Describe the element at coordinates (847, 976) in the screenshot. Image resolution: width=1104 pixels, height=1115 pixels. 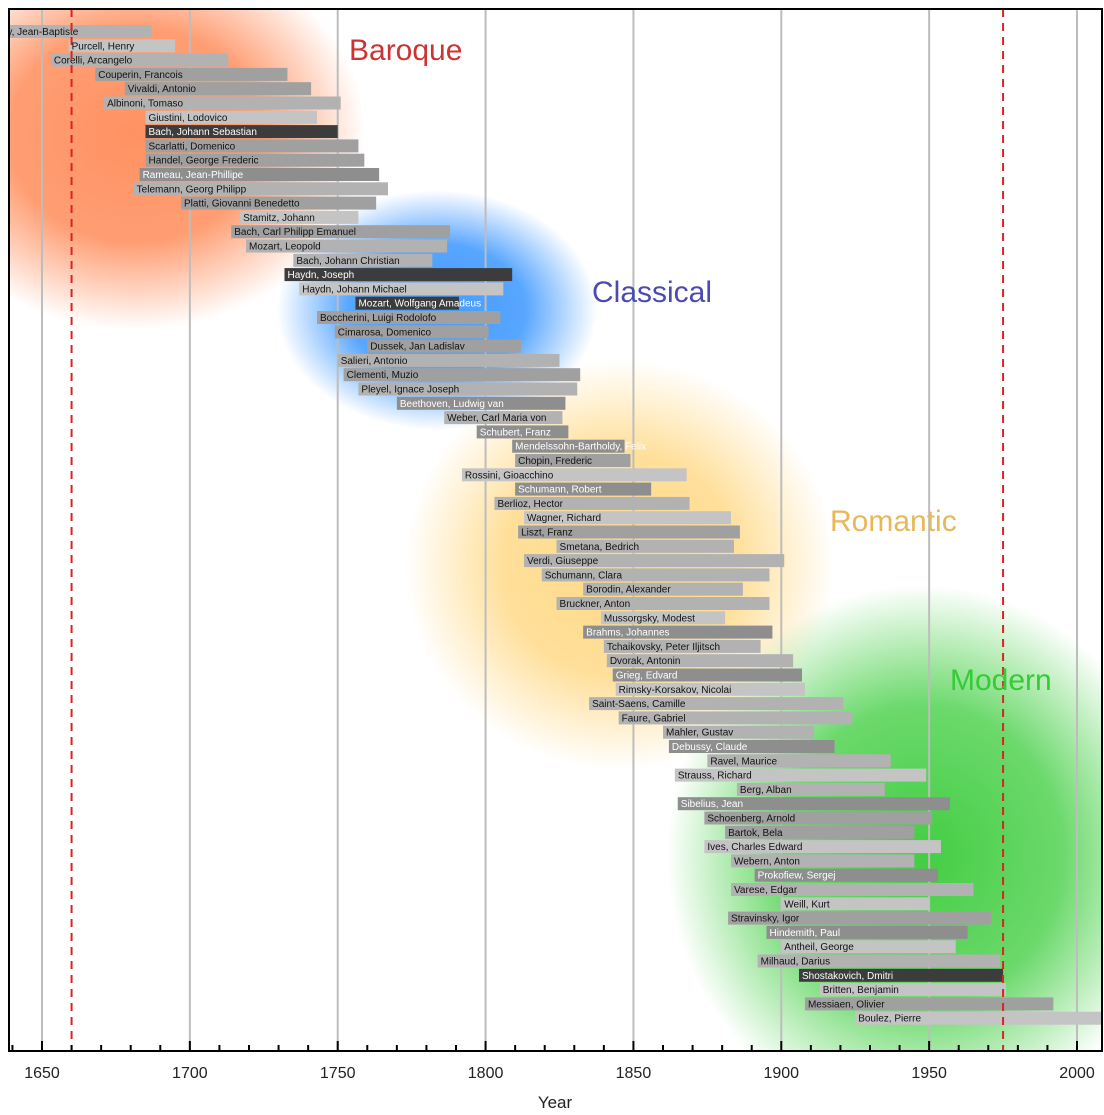
I see `composer-label: Shostakovich, Dmitri` at that location.